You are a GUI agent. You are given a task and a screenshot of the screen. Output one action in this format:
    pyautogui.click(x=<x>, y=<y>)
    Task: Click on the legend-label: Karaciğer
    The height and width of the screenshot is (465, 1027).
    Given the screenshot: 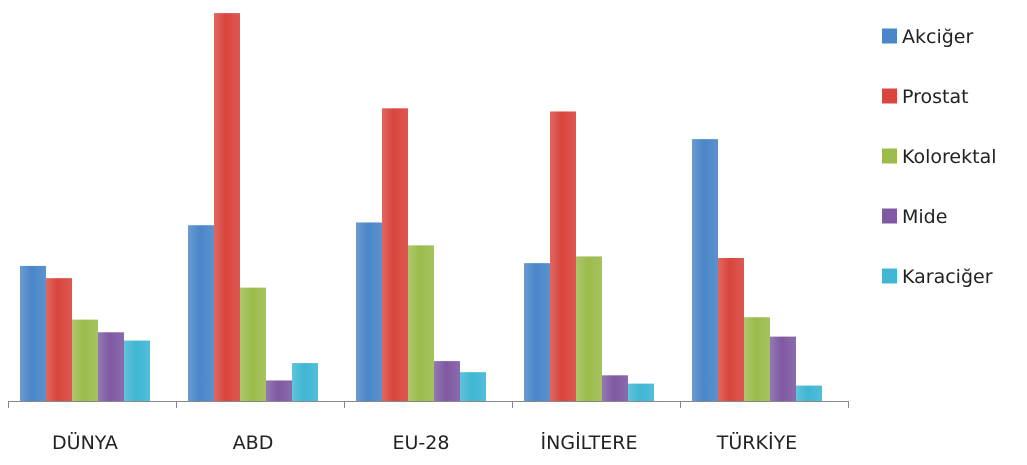 What is the action you would take?
    pyautogui.click(x=947, y=277)
    